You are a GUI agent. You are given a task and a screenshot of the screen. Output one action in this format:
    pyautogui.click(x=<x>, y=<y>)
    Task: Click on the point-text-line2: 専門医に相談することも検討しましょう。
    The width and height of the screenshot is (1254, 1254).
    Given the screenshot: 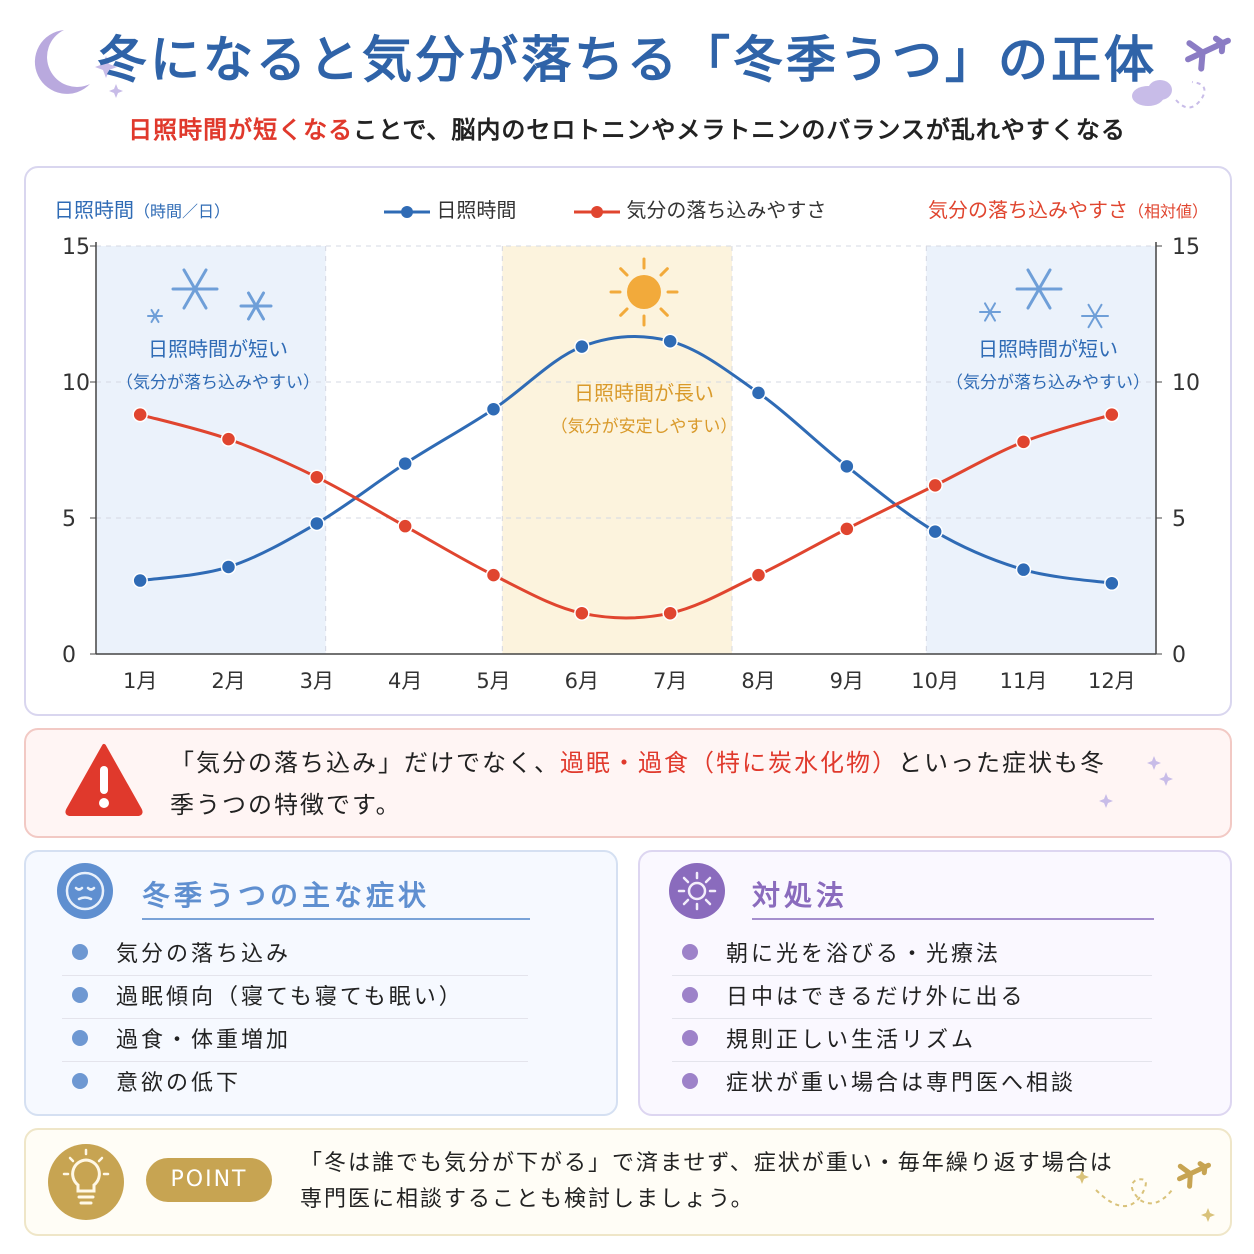 What is the action you would take?
    pyautogui.click(x=527, y=1199)
    